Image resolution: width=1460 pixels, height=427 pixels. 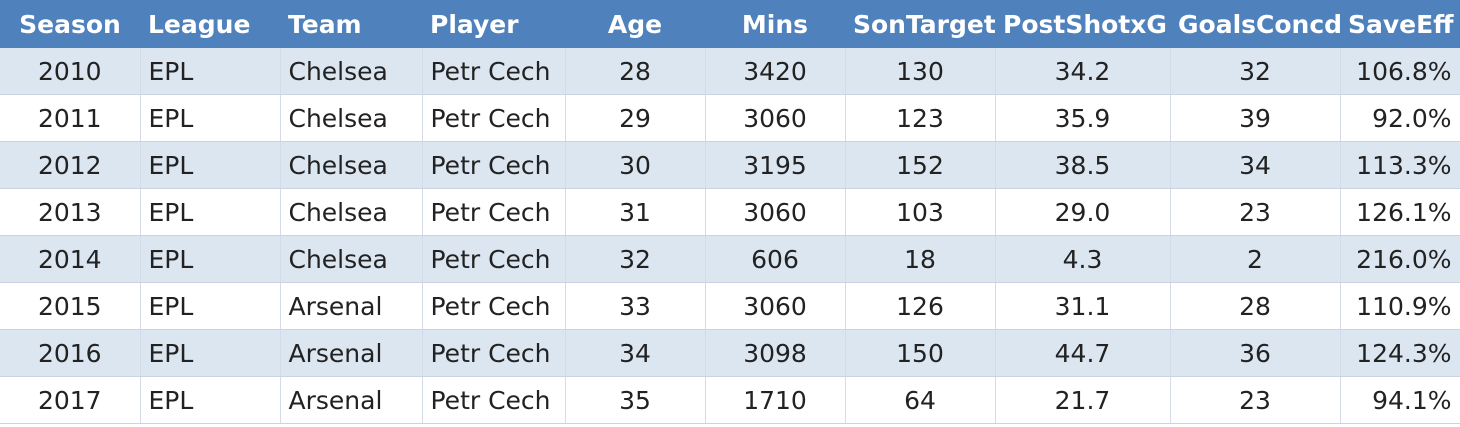 What do you see at coordinates (1083, 212) in the screenshot?
I see `table-cell: 29.0` at bounding box center [1083, 212].